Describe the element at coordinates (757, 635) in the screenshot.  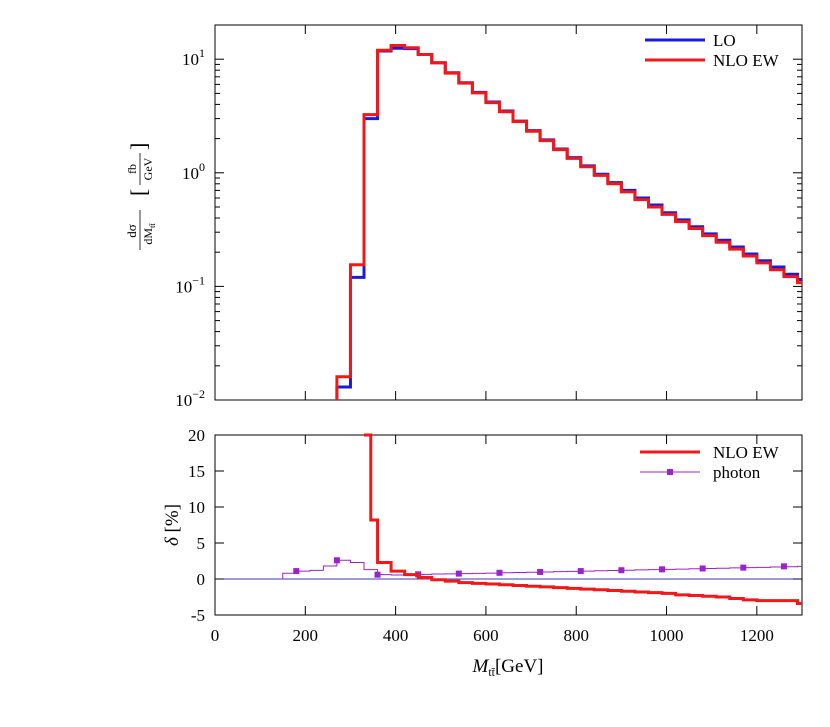
I see `x-tick-label: 1200` at that location.